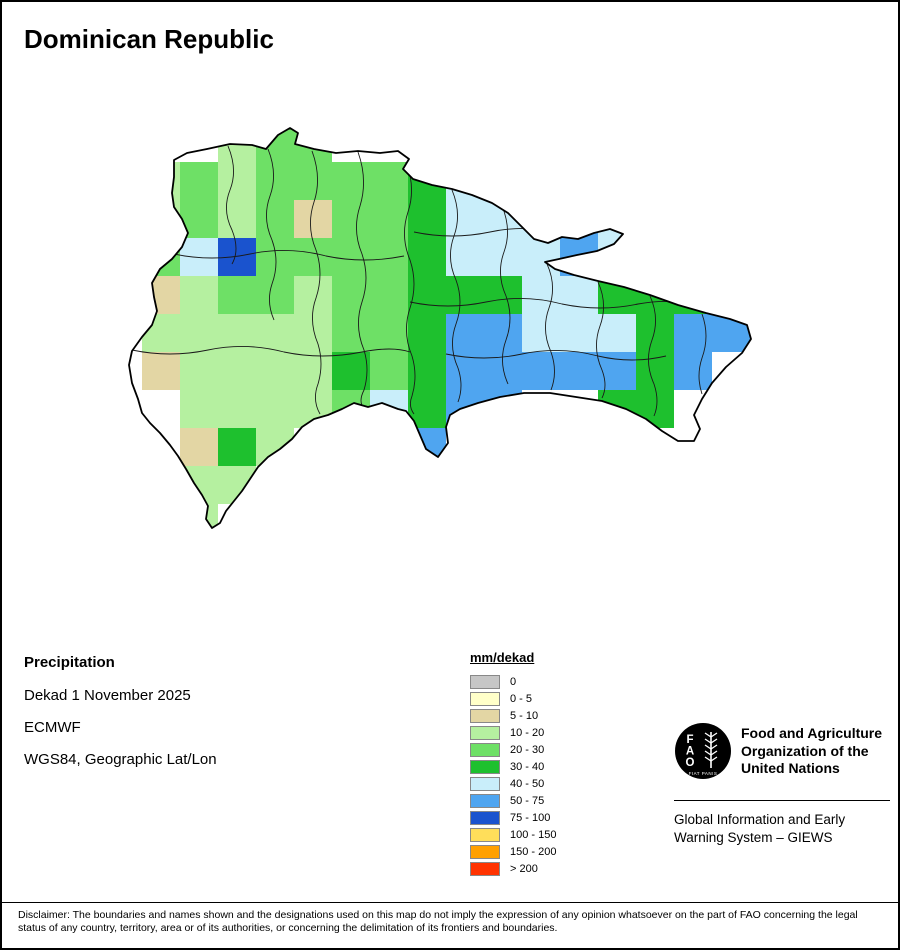 The image size is (900, 950). What do you see at coordinates (790, 768) in the screenshot?
I see `fao-org-line: United Nations` at bounding box center [790, 768].